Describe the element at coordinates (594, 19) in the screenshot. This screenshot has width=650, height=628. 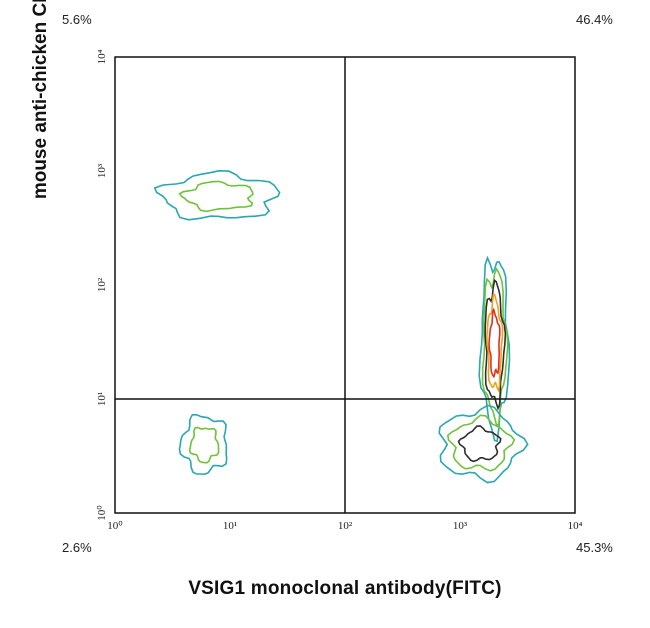
I see `quadrant-upper-right-percent: 46.4%` at that location.